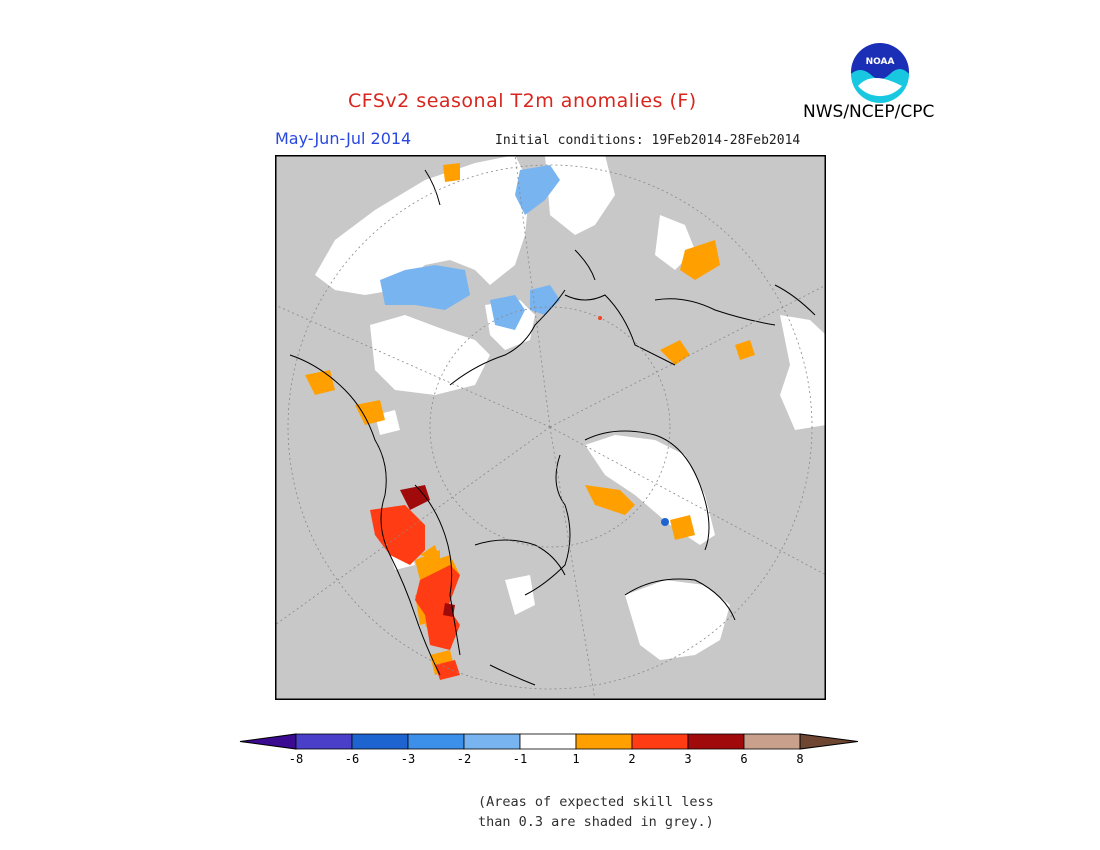 This screenshot has width=1100, height=850. What do you see at coordinates (343, 138) in the screenshot?
I see `season-label: May-Jun-Jul 2014` at bounding box center [343, 138].